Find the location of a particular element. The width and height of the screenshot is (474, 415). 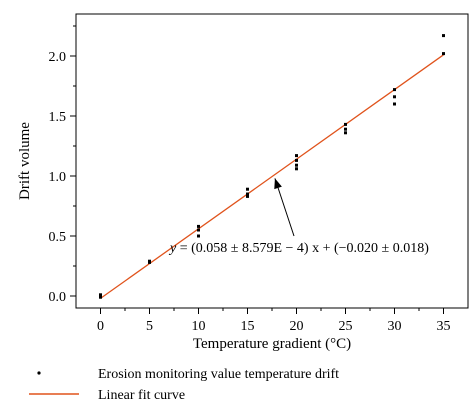

x-ticks: 0 5 10 15 20 25 30 35 is located at coordinates (274, 321).